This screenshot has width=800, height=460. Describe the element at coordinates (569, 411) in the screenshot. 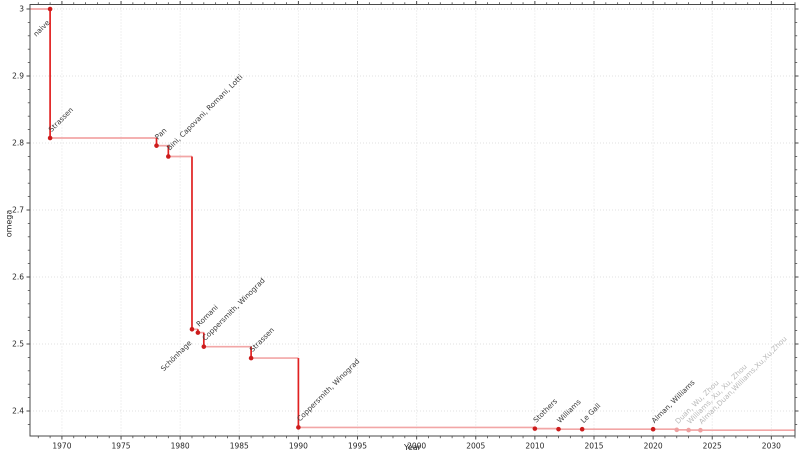

I see `point-label: Williams` at that location.